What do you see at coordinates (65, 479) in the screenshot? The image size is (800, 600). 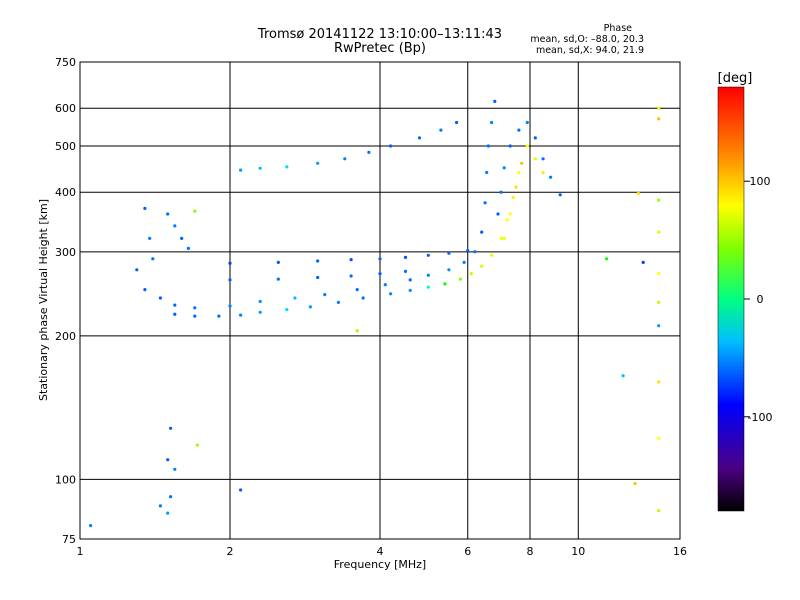 I see `y-tick-label: 100` at bounding box center [65, 479].